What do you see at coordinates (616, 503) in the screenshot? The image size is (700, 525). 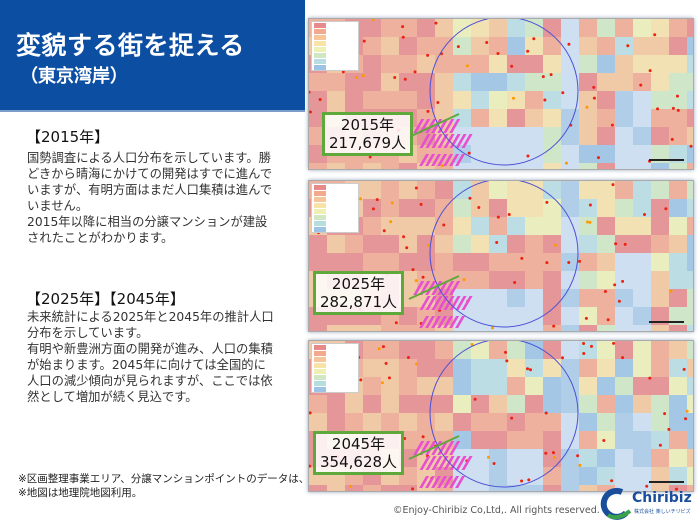 I see `logo-icon` at bounding box center [616, 503].